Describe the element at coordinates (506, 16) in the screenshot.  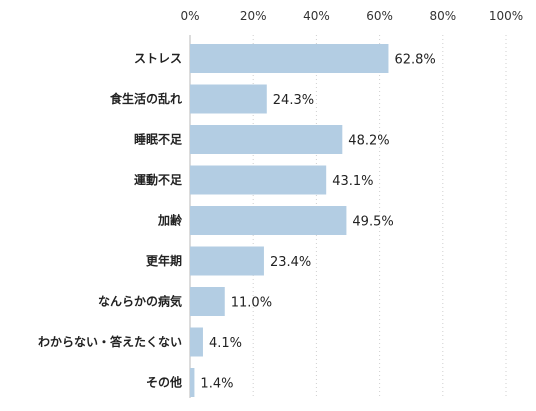
I see `x-tick-label: 100%` at that location.